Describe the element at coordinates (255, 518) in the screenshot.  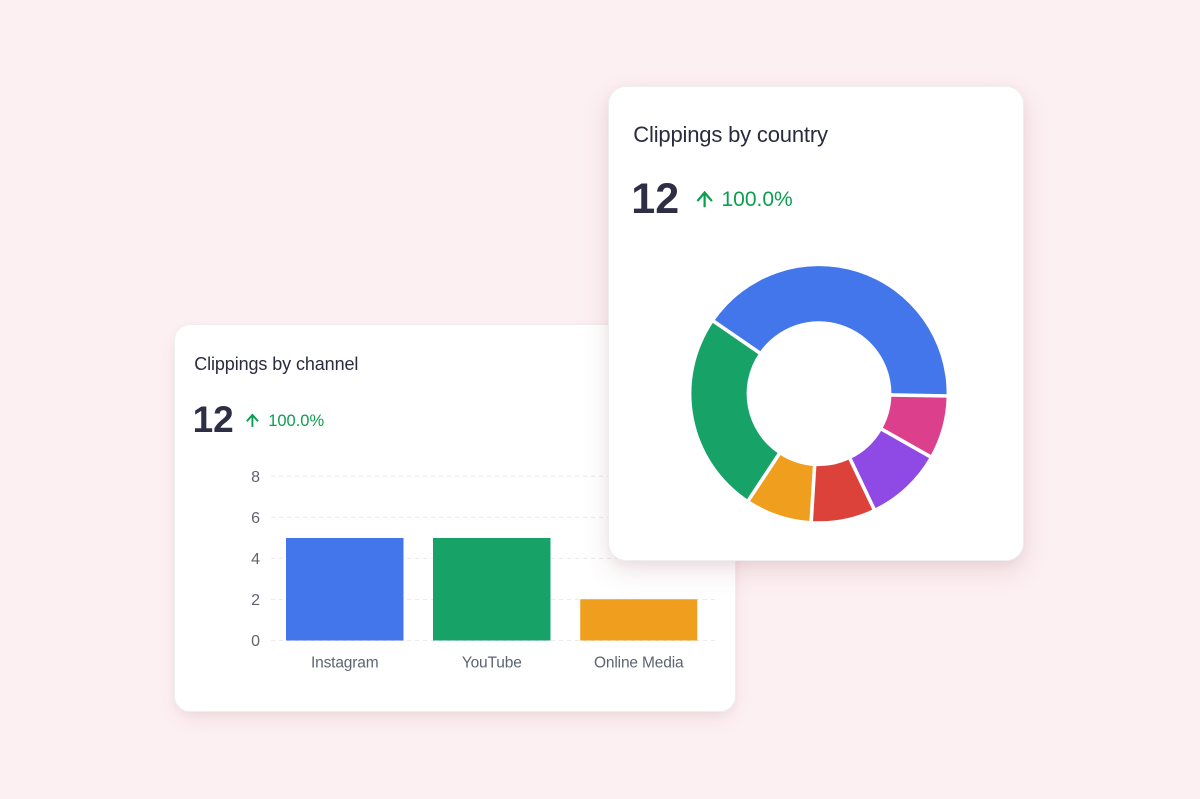
I see `svg-text: 6` at that location.